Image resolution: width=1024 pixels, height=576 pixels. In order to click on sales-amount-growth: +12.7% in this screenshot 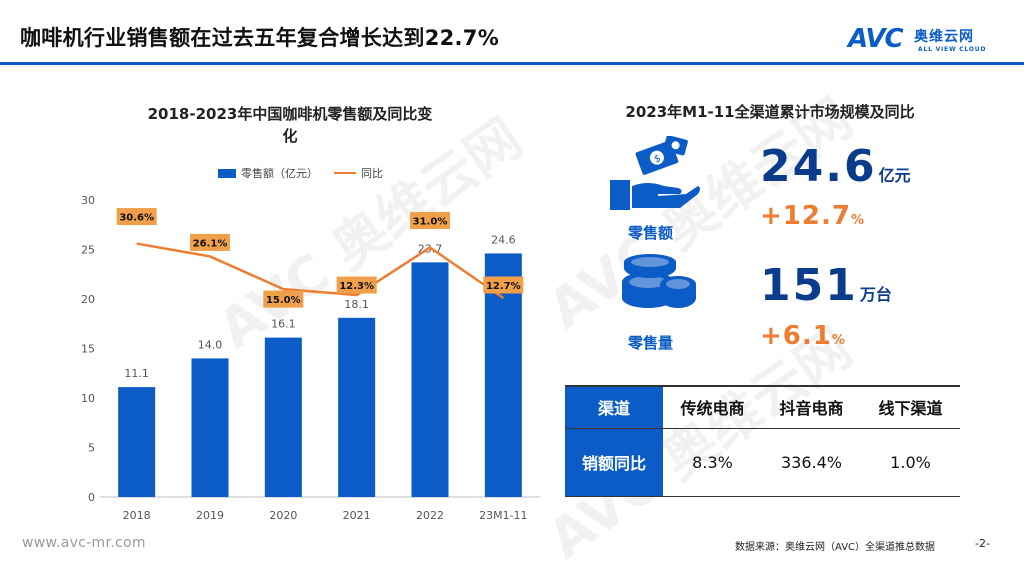, I will do `click(812, 218)`.